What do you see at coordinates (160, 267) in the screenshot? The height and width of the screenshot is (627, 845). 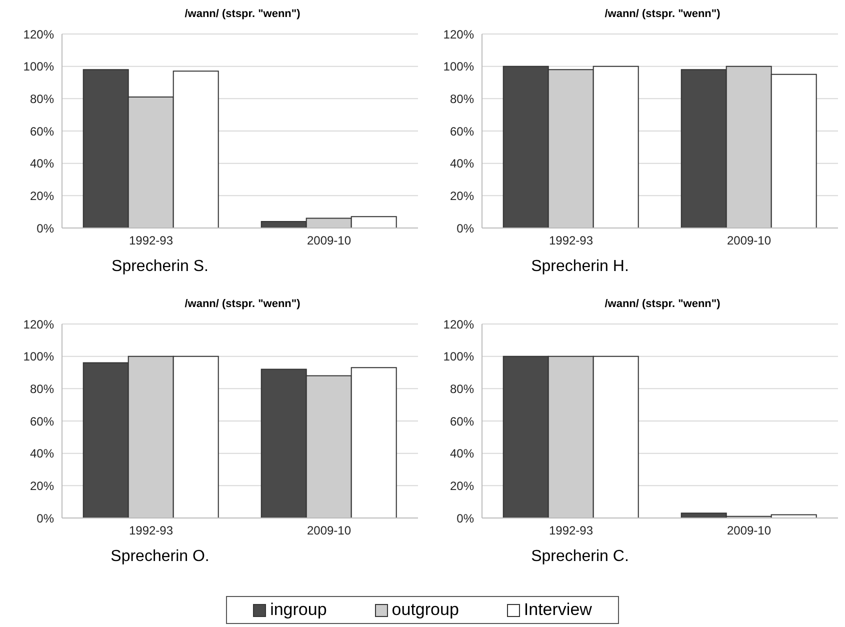 I see `x-axis-title: Sprecherin S.` at bounding box center [160, 267].